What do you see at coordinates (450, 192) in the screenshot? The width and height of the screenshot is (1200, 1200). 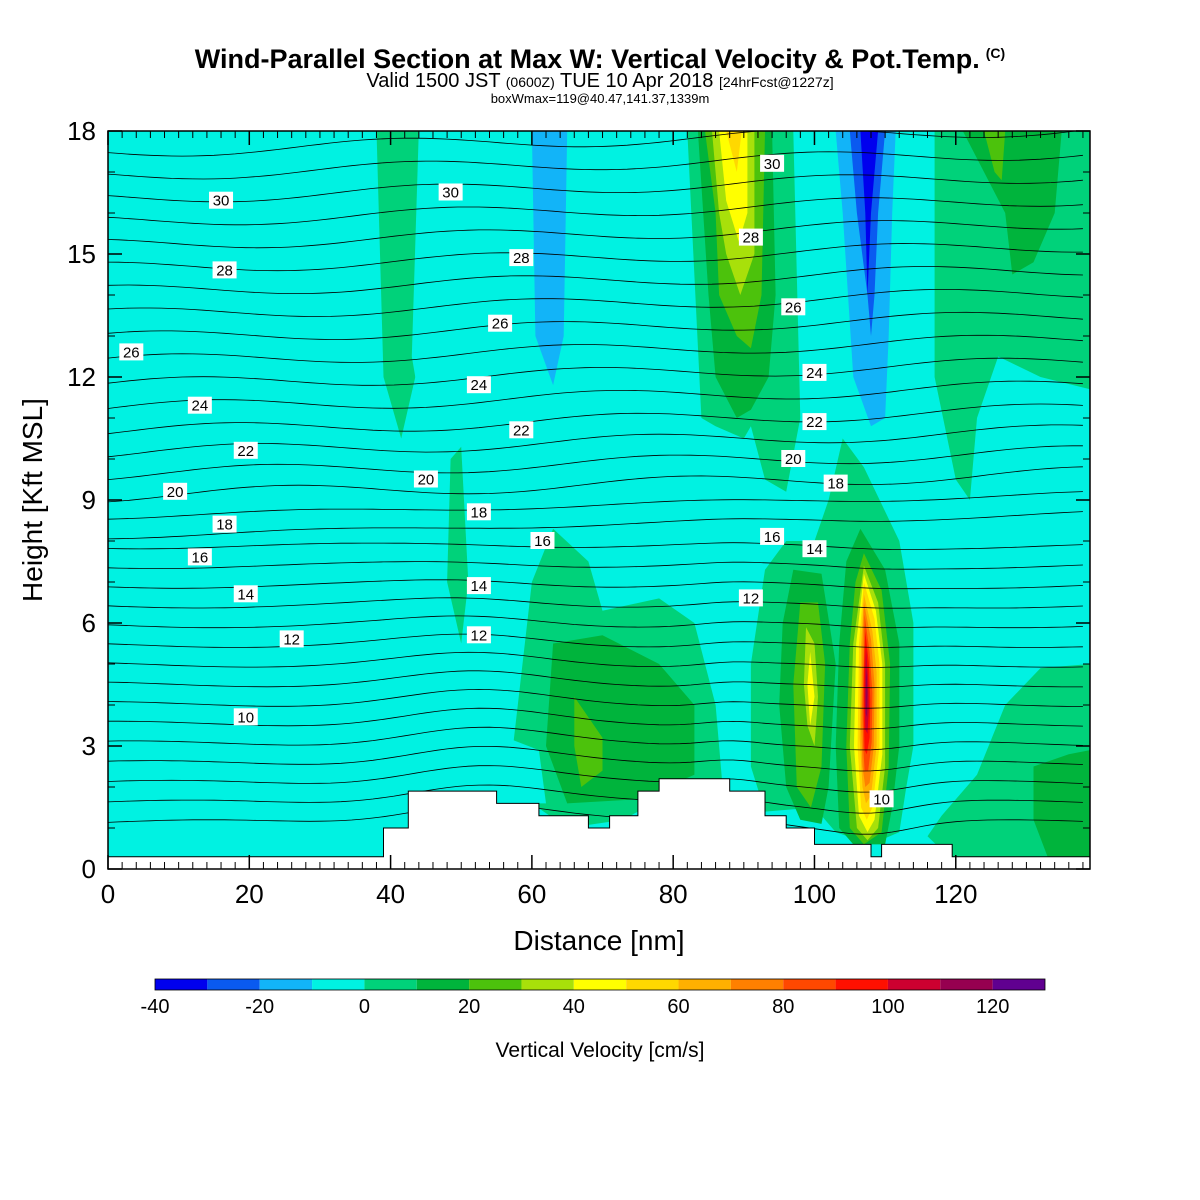 I see `theta-label: 30` at bounding box center [450, 192].